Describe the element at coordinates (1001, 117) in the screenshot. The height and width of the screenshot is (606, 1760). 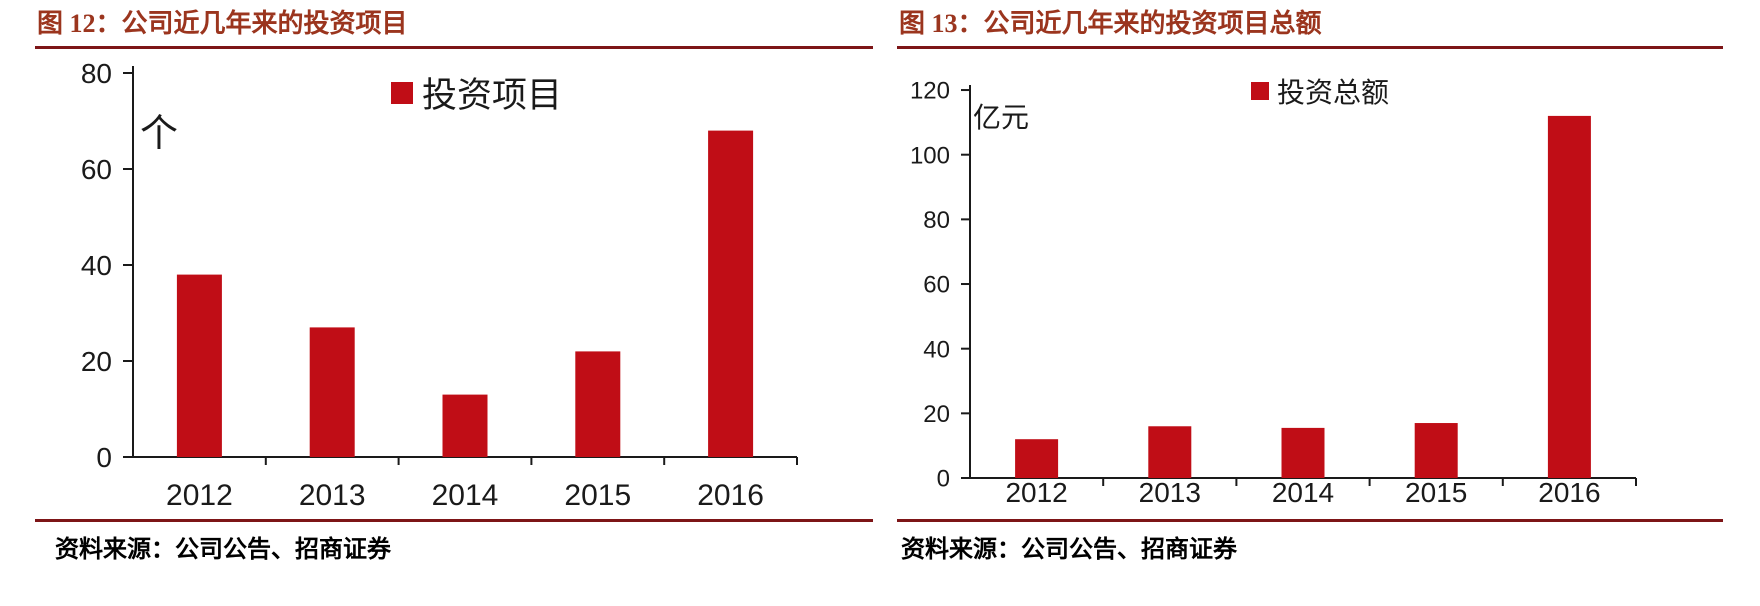
I see `y-axis-unit-label: 亿元` at that location.